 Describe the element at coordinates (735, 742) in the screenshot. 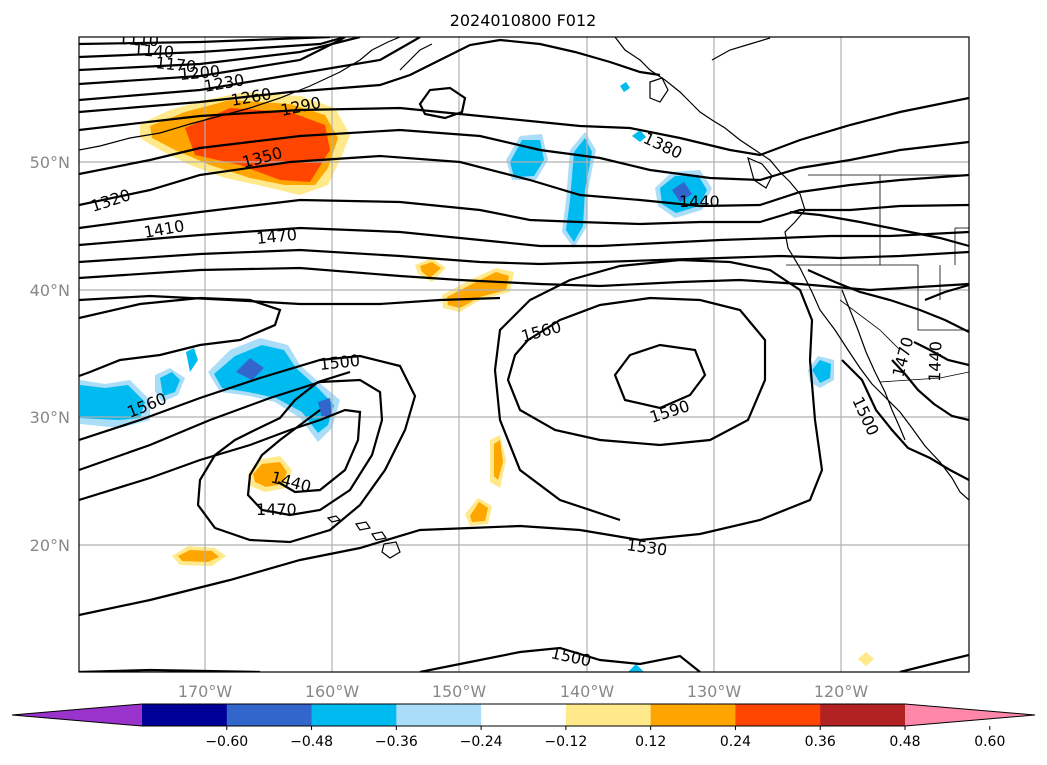

I see `colorbar-tick-label: 0.24` at that location.